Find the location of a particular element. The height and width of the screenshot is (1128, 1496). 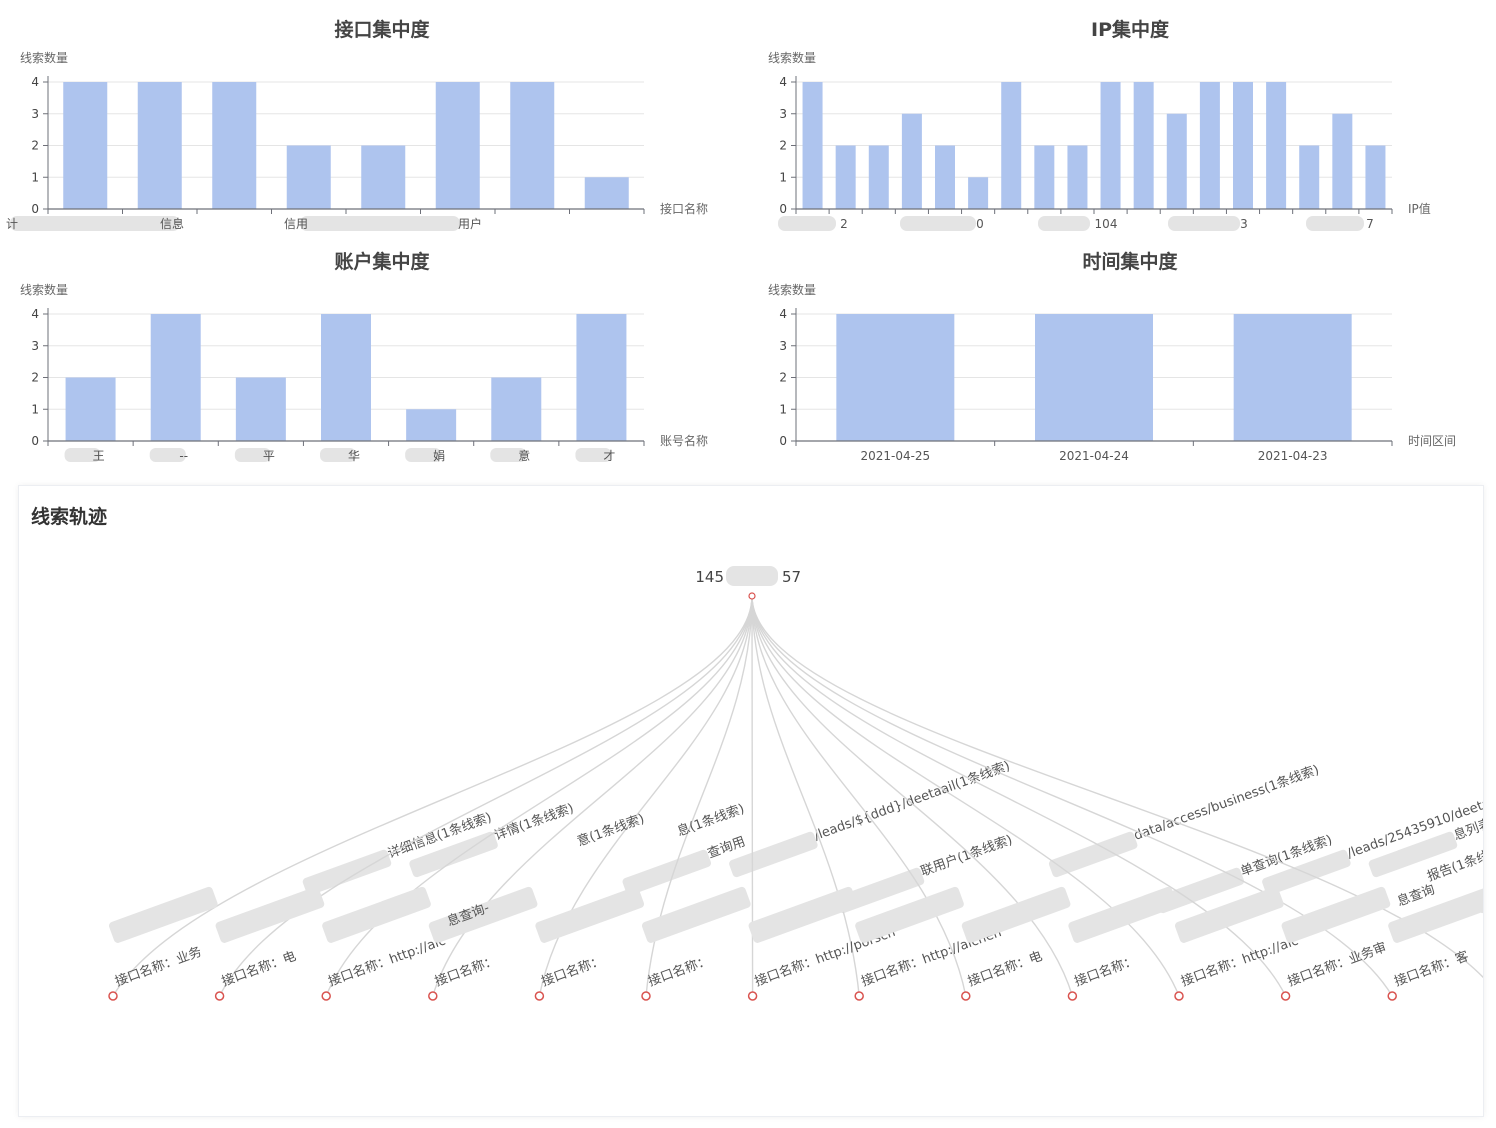

trail-root-label-tail: 57 is located at coordinates (791, 577).